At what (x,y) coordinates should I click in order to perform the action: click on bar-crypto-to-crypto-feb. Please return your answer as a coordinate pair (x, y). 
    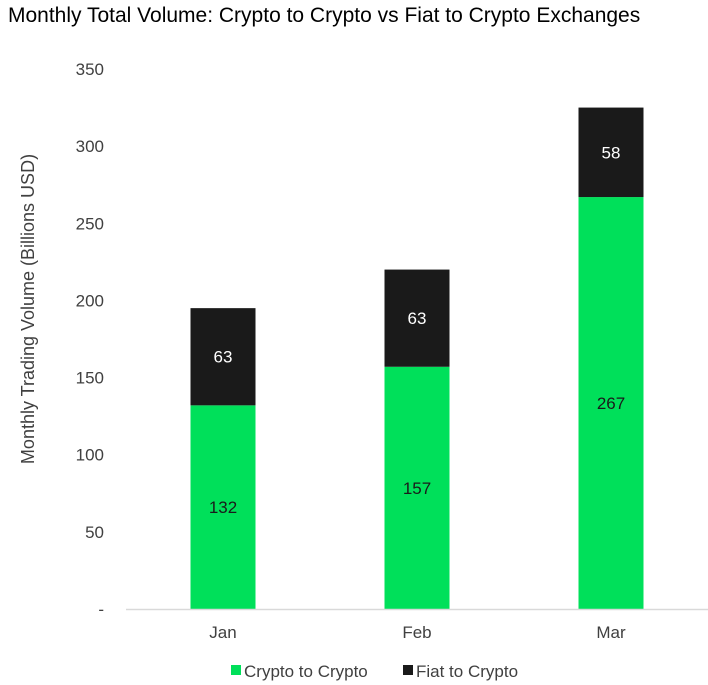
    Looking at the image, I should click on (417, 487).